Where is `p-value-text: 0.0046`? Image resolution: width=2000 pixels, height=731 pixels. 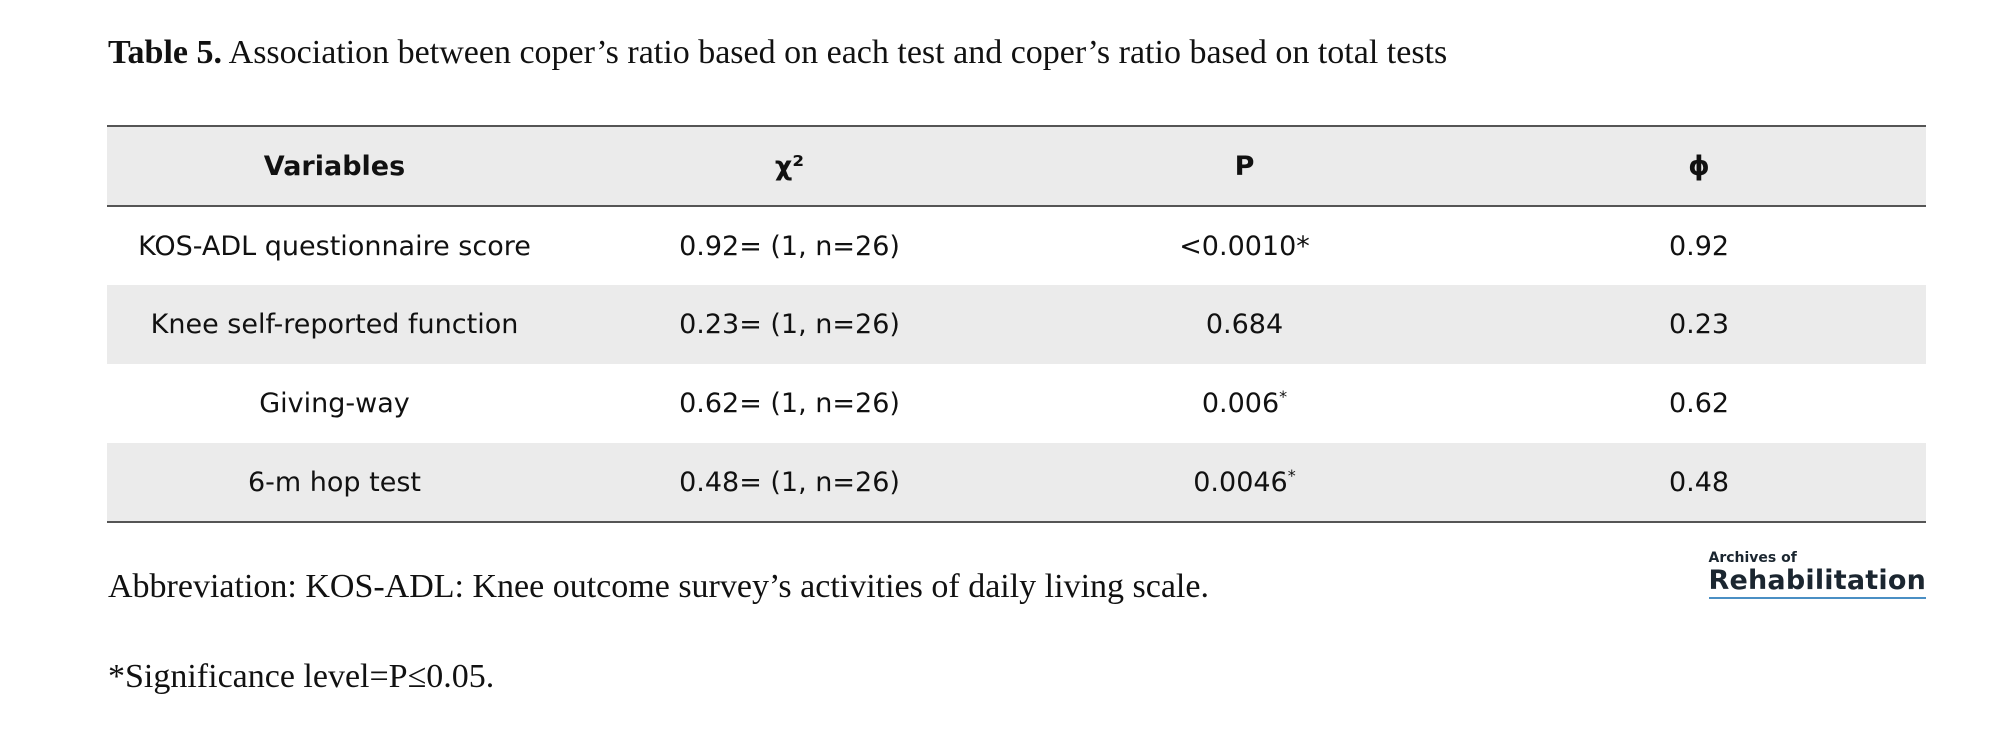 p-value-text: 0.0046 is located at coordinates (1240, 482).